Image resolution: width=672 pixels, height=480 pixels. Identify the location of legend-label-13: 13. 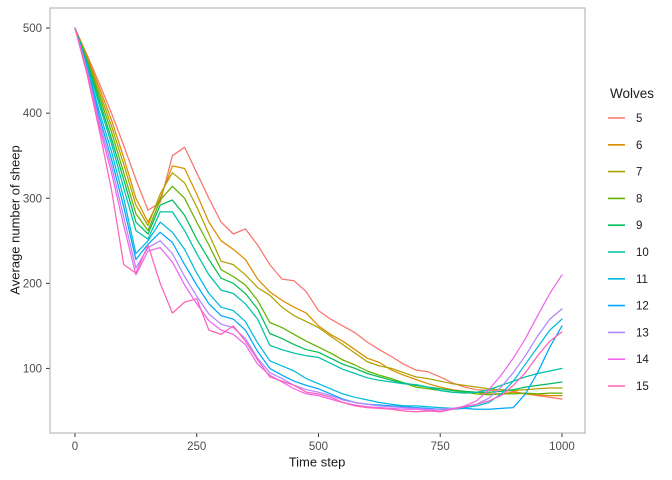
(642, 333).